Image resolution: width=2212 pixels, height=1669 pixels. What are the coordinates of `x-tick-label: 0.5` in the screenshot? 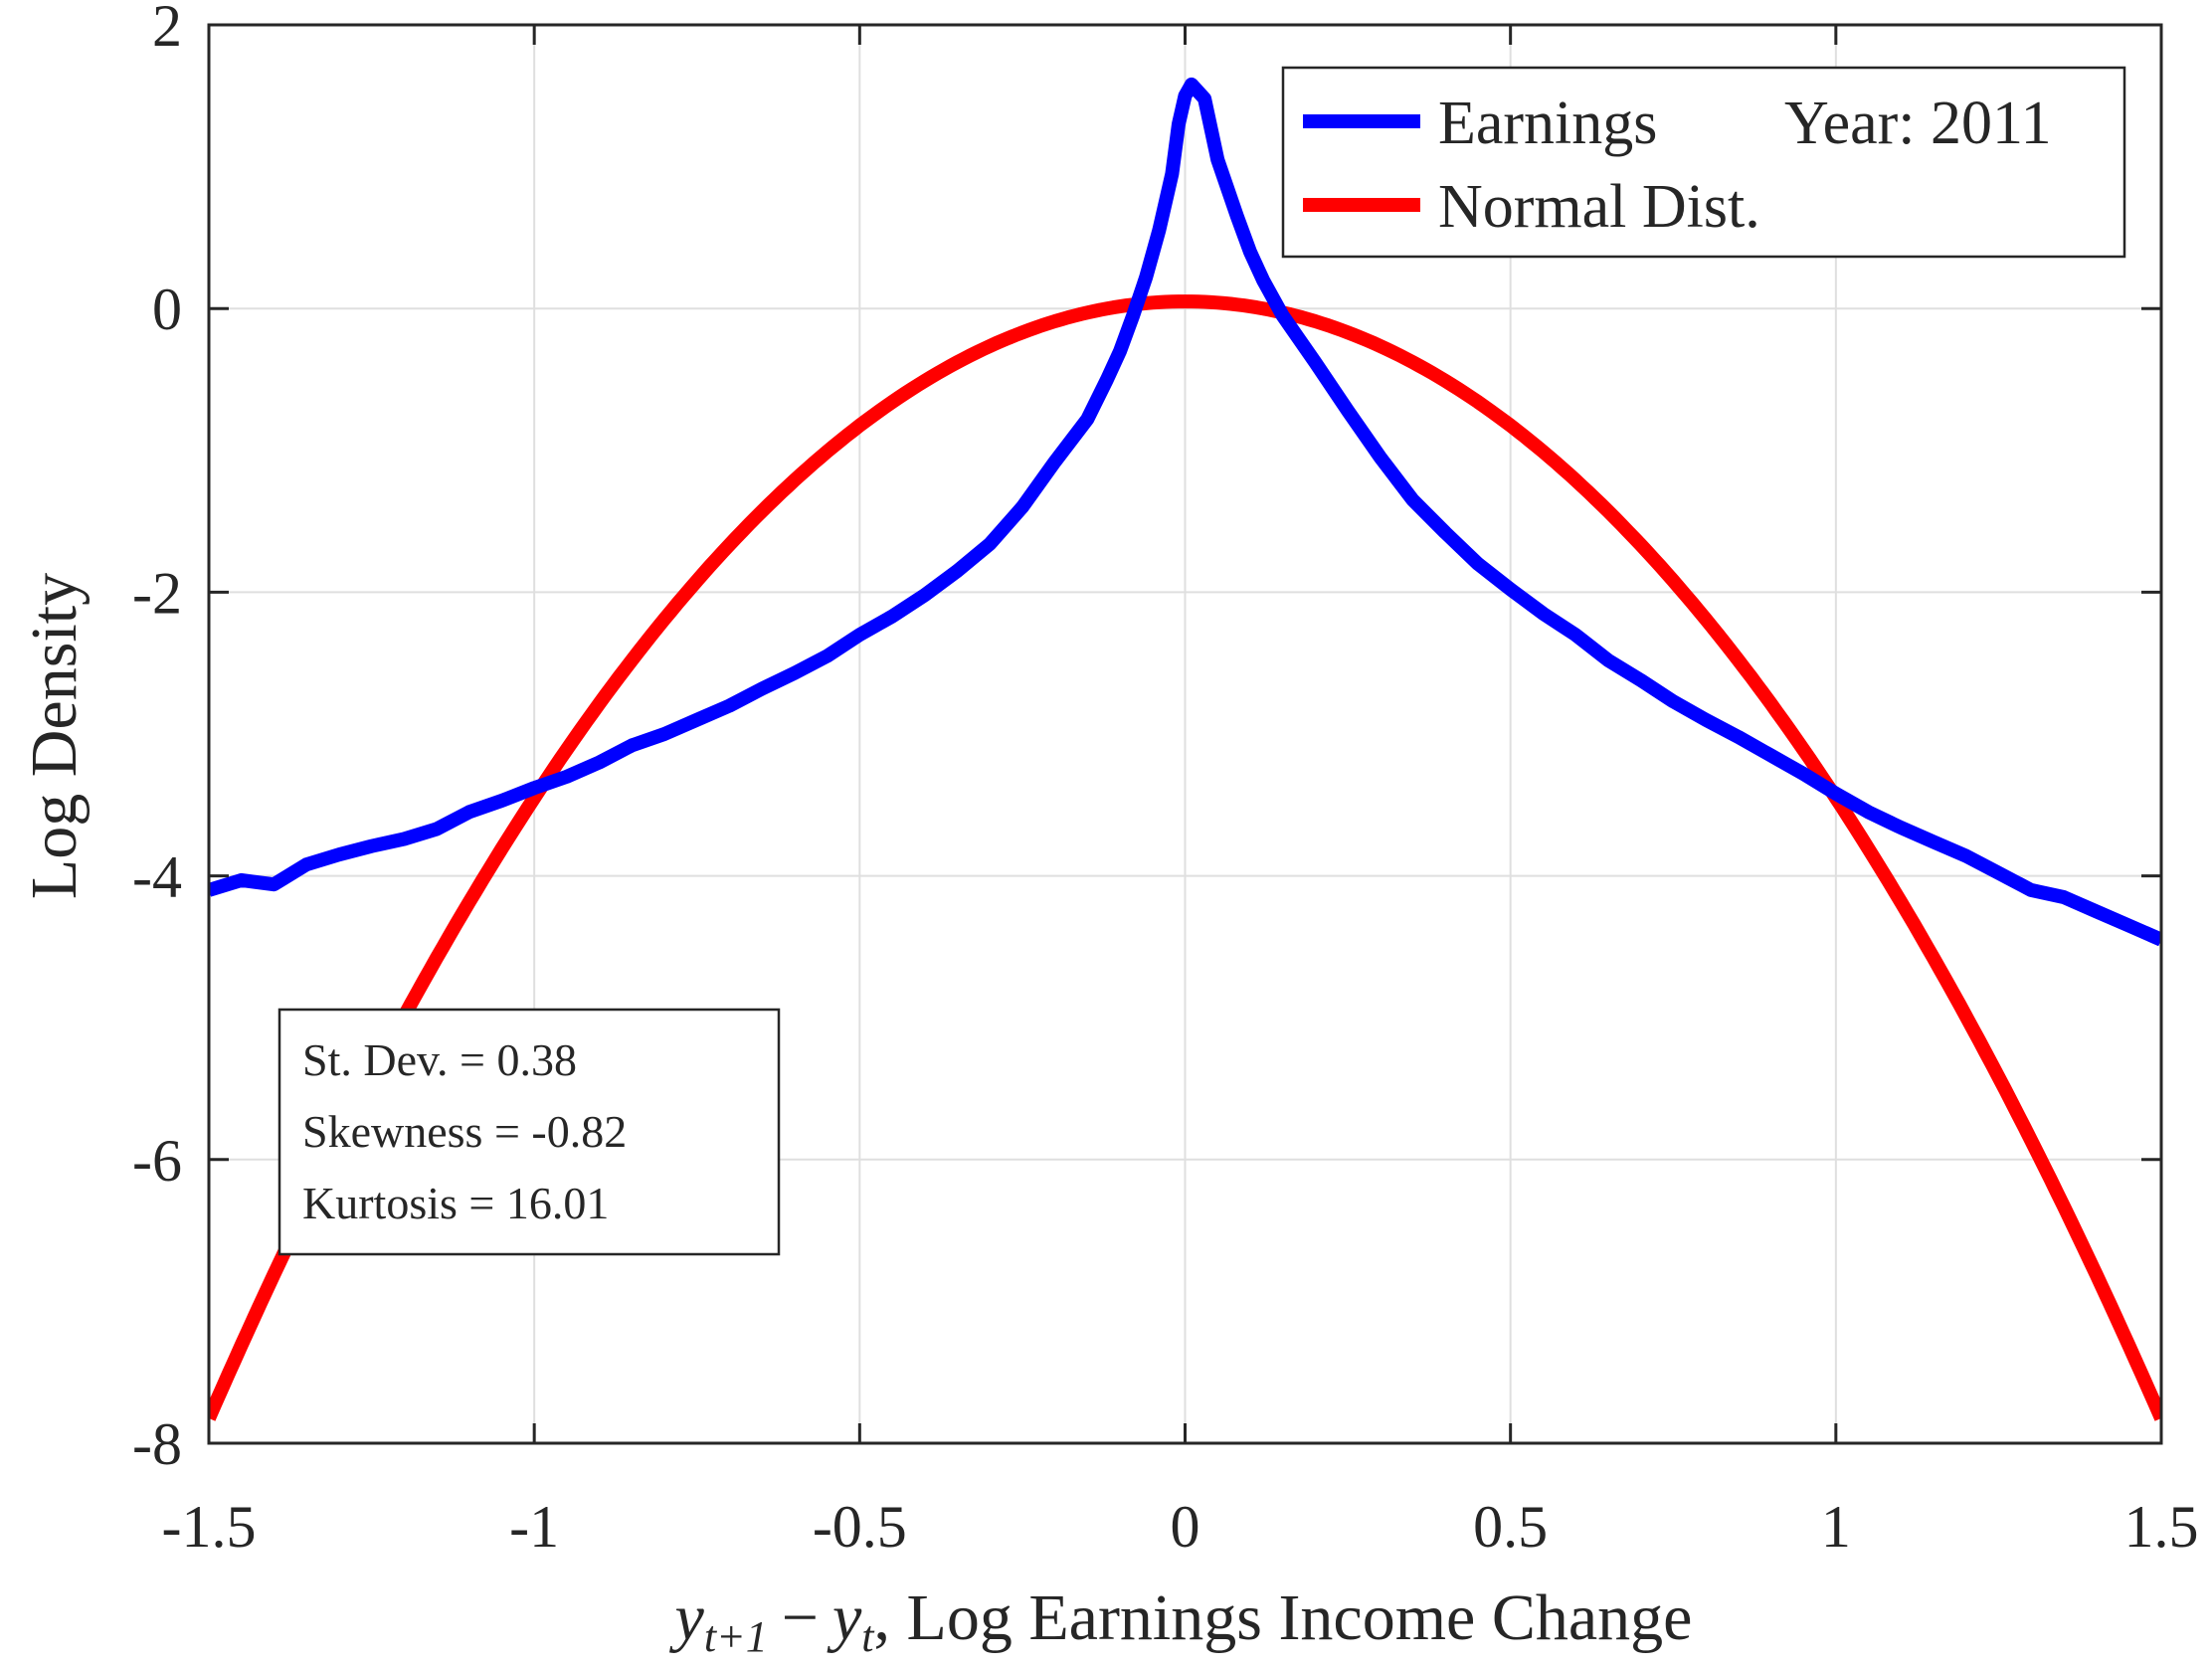 It's located at (1510, 1527).